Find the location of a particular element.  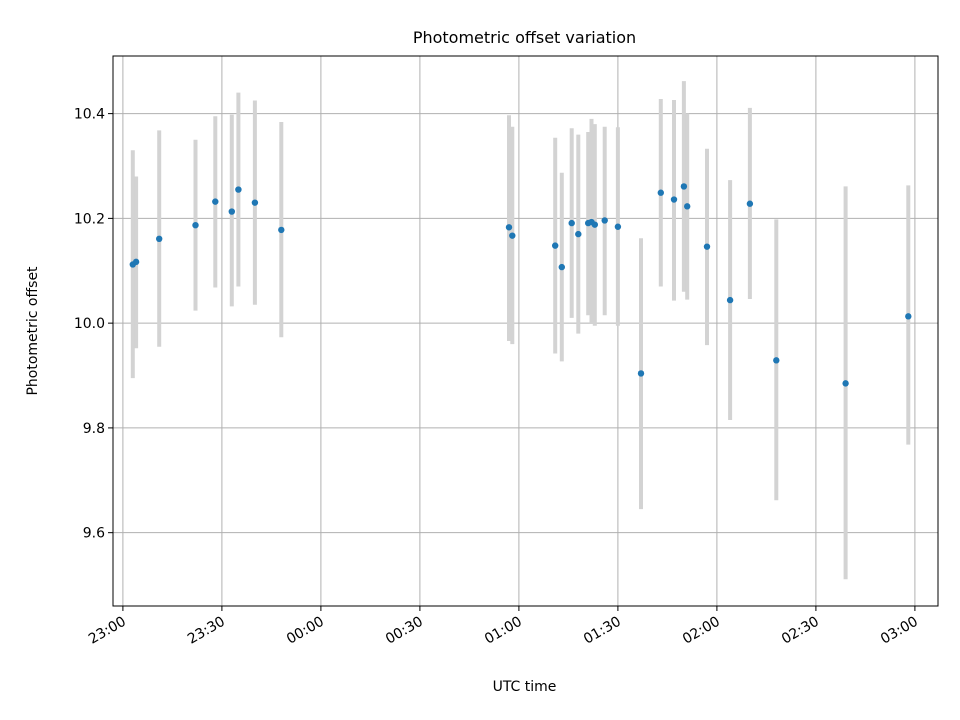

x-tick-label: 23:00 is located at coordinates (107, 631).